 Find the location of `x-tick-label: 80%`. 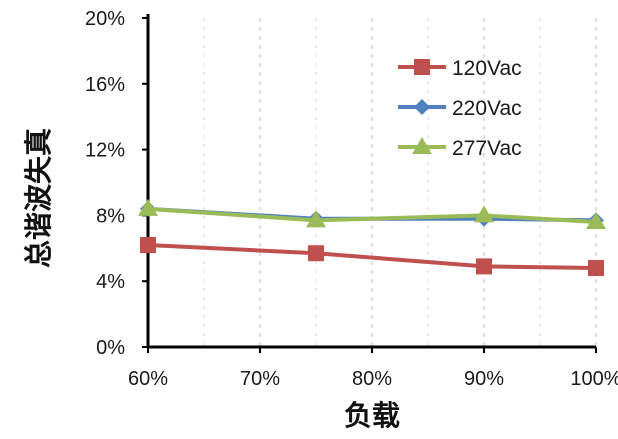

x-tick-label: 80% is located at coordinates (372, 379).